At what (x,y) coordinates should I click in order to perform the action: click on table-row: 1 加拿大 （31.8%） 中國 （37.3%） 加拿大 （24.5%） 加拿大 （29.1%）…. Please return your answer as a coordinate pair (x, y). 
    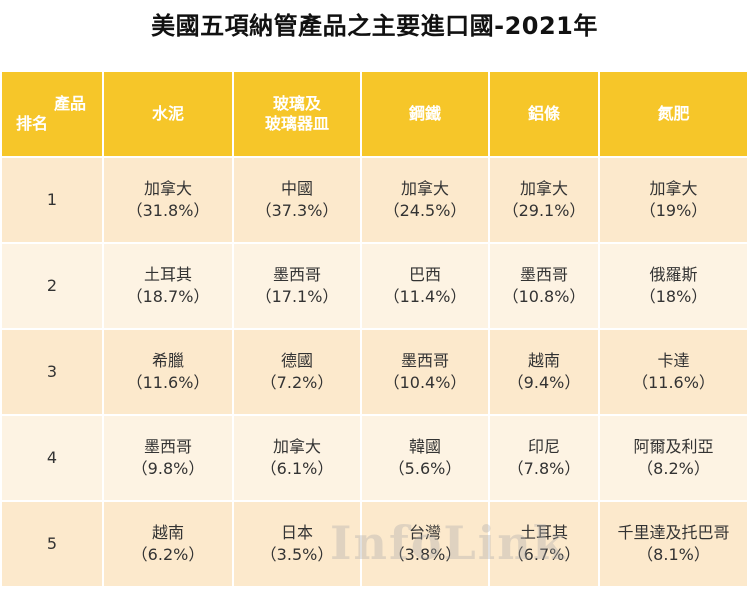
    Looking at the image, I should click on (374, 200).